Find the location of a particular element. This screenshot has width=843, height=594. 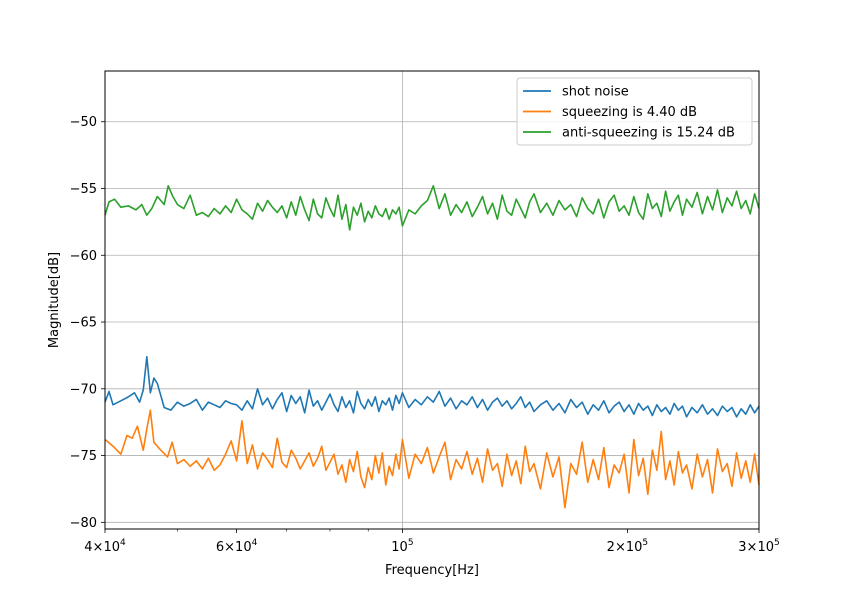

x-tick-label: 2×10⁵ is located at coordinates (627, 546).